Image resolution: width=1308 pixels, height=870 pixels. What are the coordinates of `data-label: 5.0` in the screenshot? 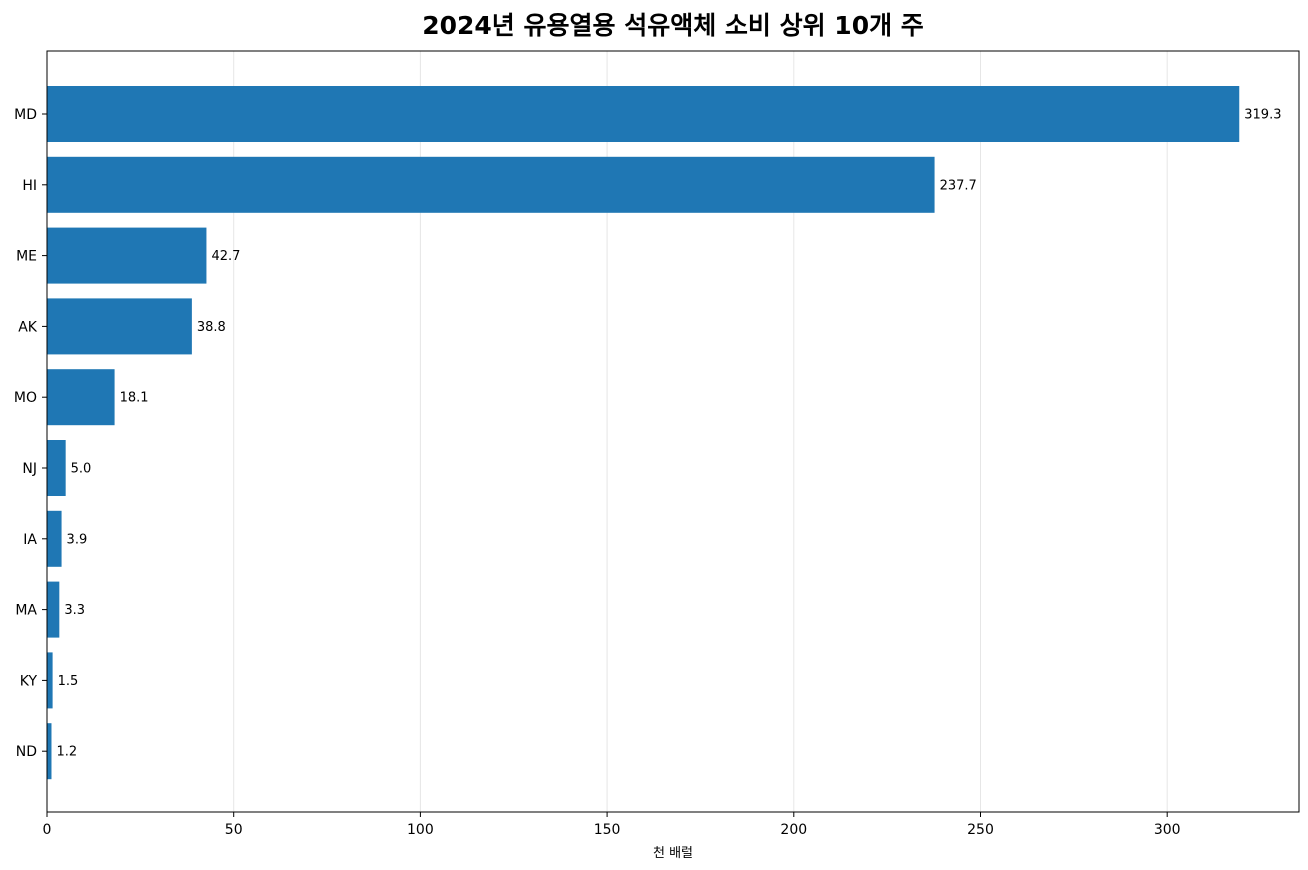 It's located at (81, 469).